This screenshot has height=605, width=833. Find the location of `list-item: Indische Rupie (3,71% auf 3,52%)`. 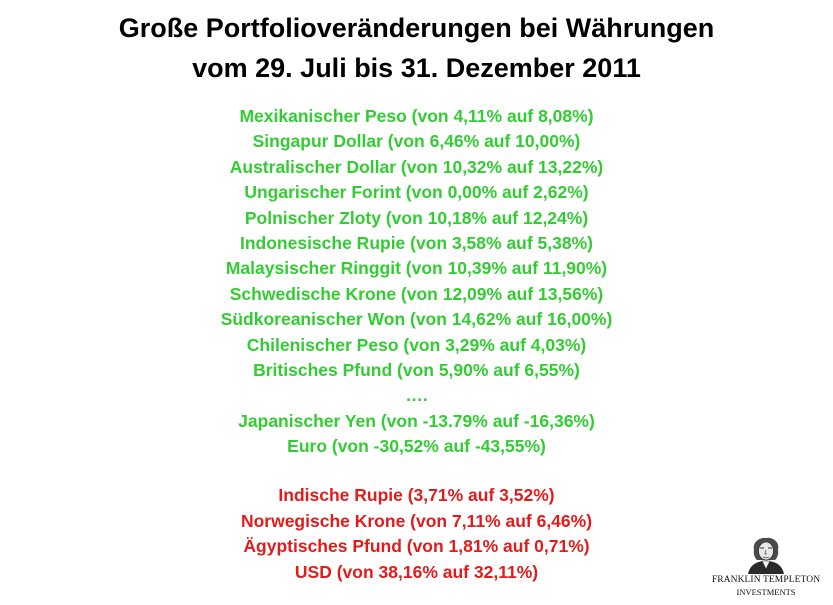

list-item: Indische Rupie (3,71% auf 3,52%) is located at coordinates (416, 495).